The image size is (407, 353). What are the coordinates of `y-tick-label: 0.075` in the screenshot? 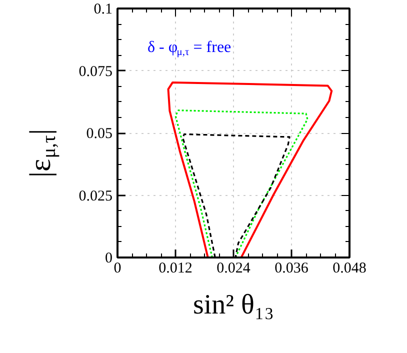 It's located at (95, 72).